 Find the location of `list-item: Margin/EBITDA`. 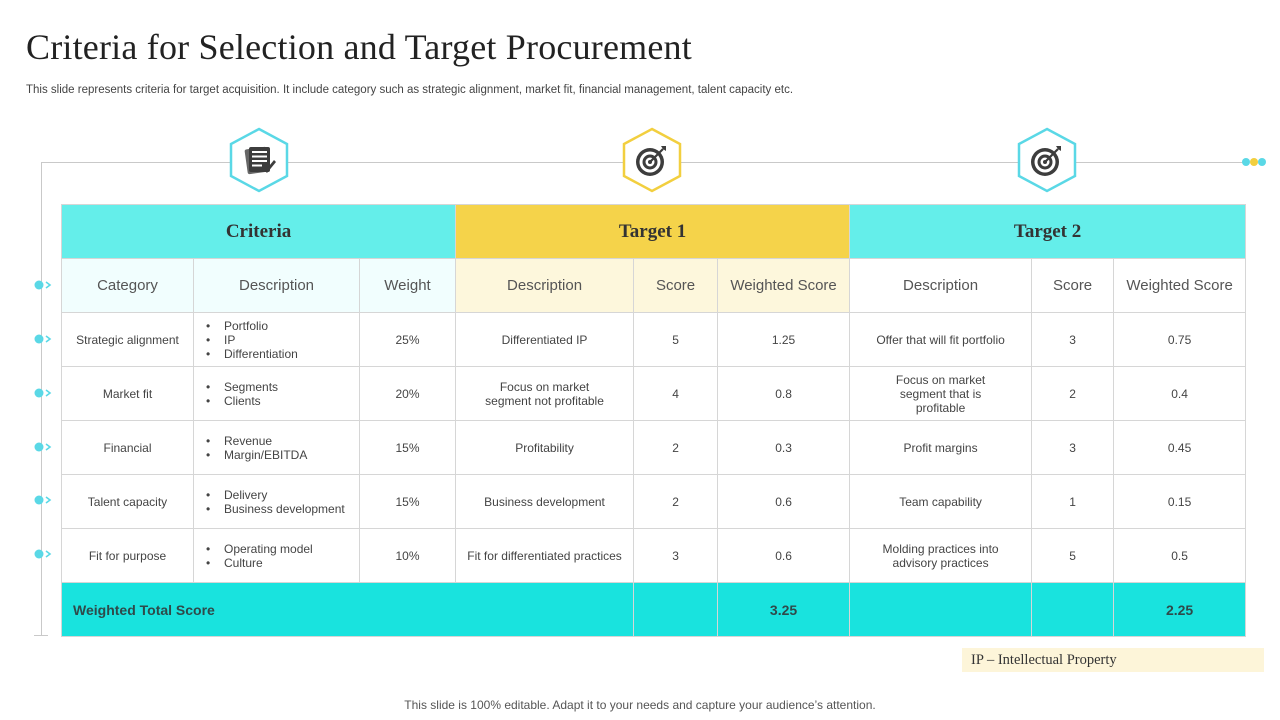

list-item: Margin/EBITDA is located at coordinates (254, 455).